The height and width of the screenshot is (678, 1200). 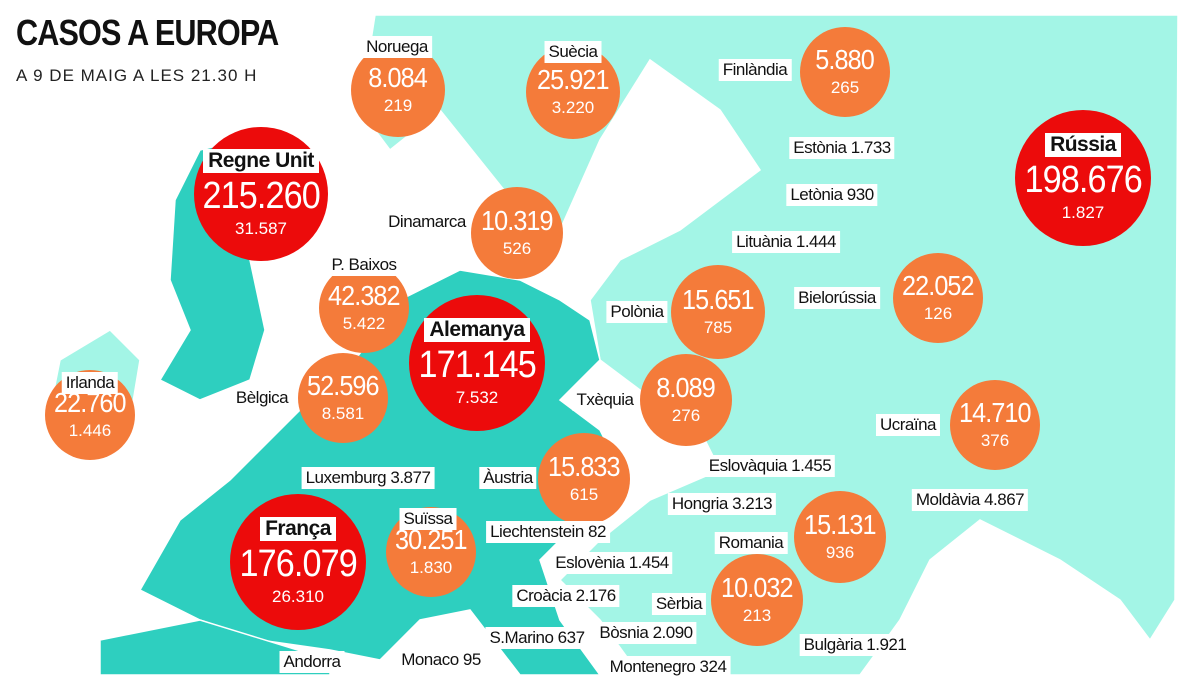 What do you see at coordinates (537, 638) in the screenshot?
I see `country-label: S.Marino 637` at bounding box center [537, 638].